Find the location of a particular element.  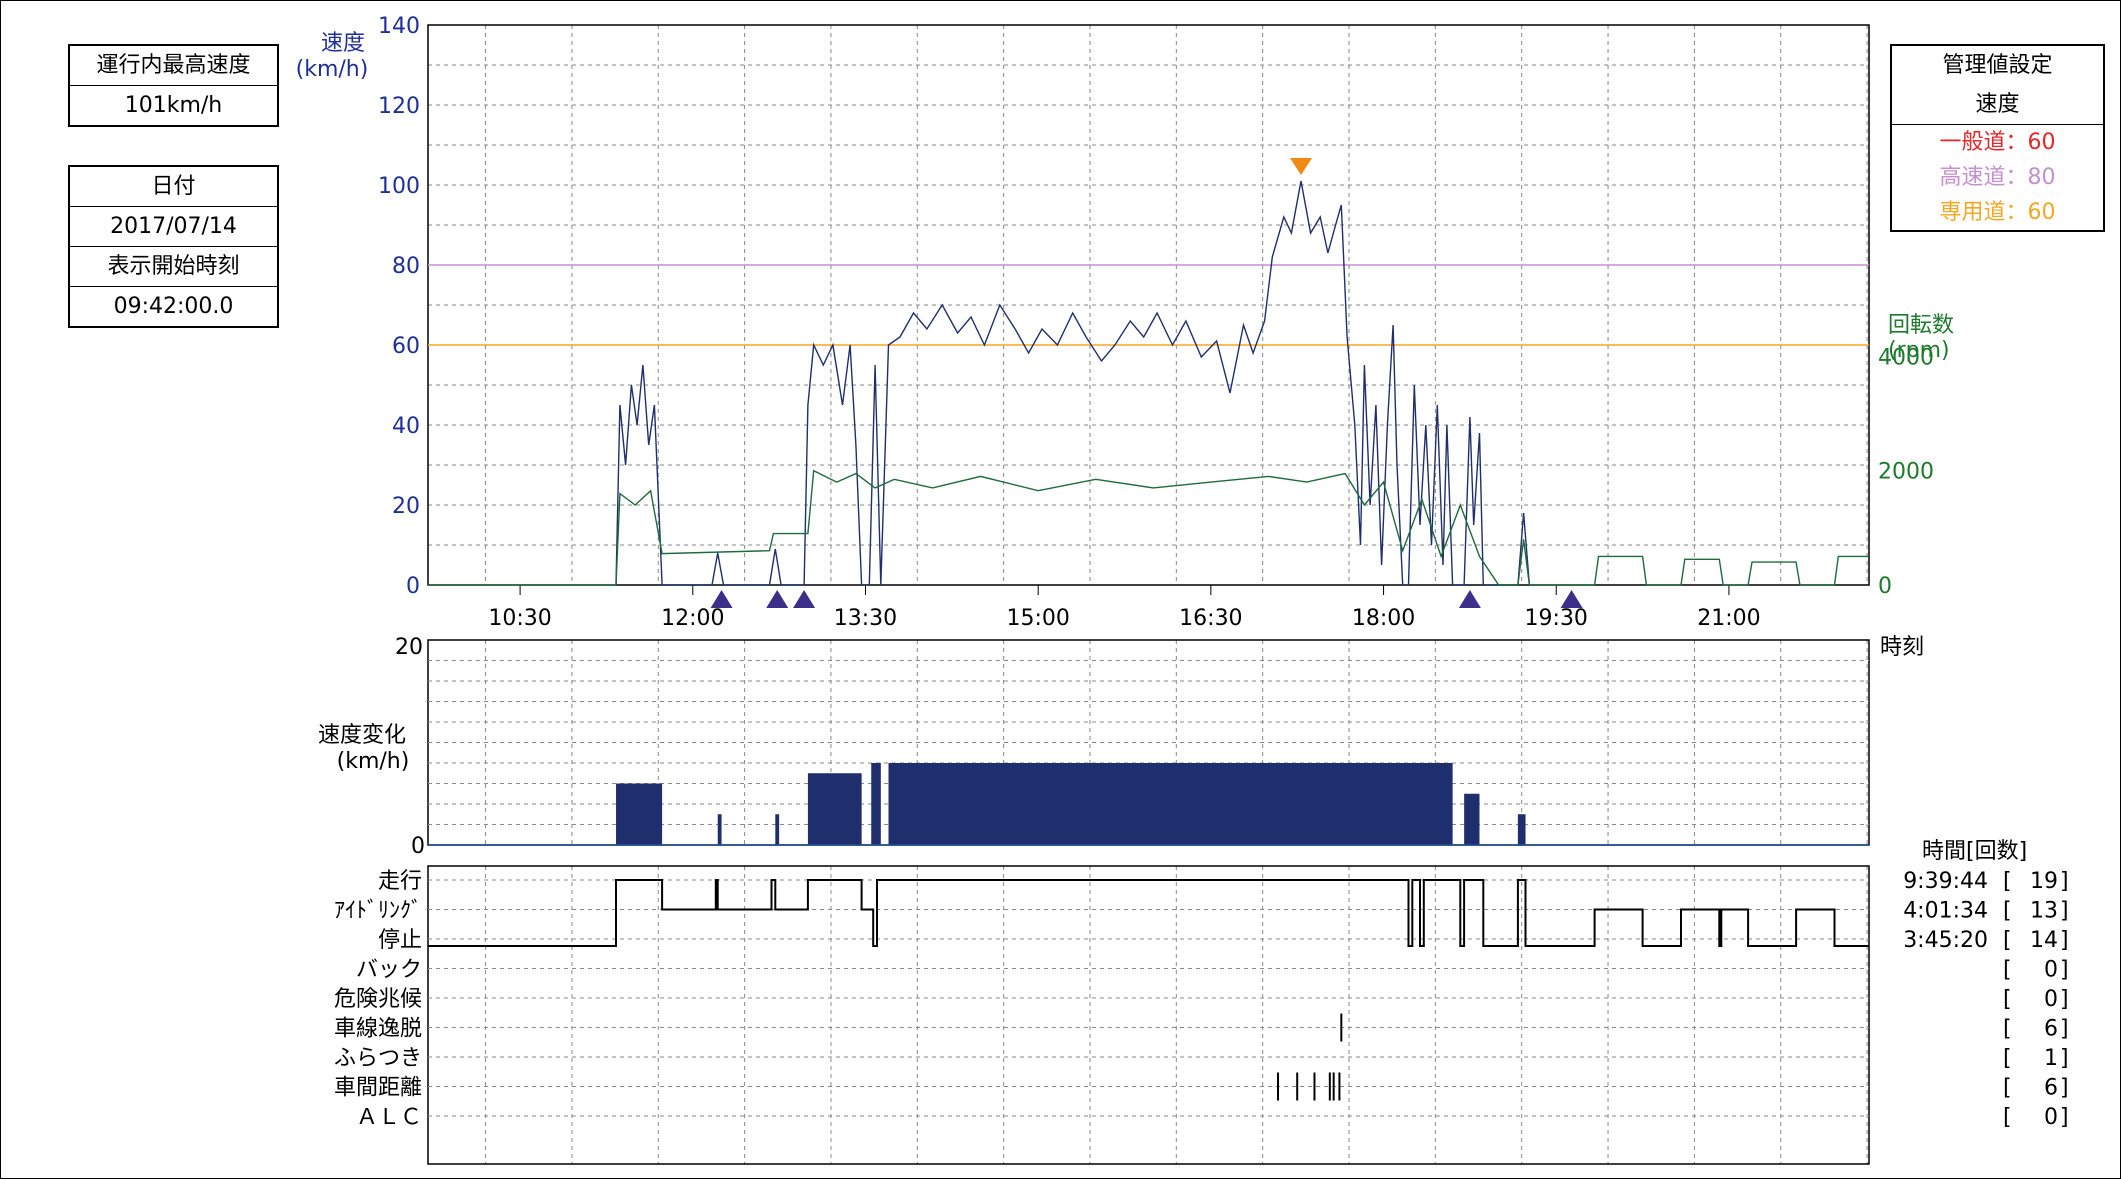

max-speed-box: 運行内最高速度 101km/h is located at coordinates (173, 85).